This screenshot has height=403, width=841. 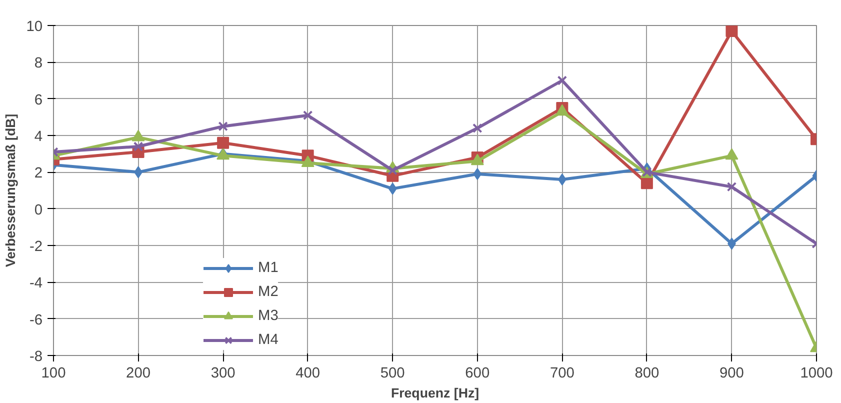 What do you see at coordinates (38, 174) in the screenshot?
I see `y-tick-label: 2` at bounding box center [38, 174].